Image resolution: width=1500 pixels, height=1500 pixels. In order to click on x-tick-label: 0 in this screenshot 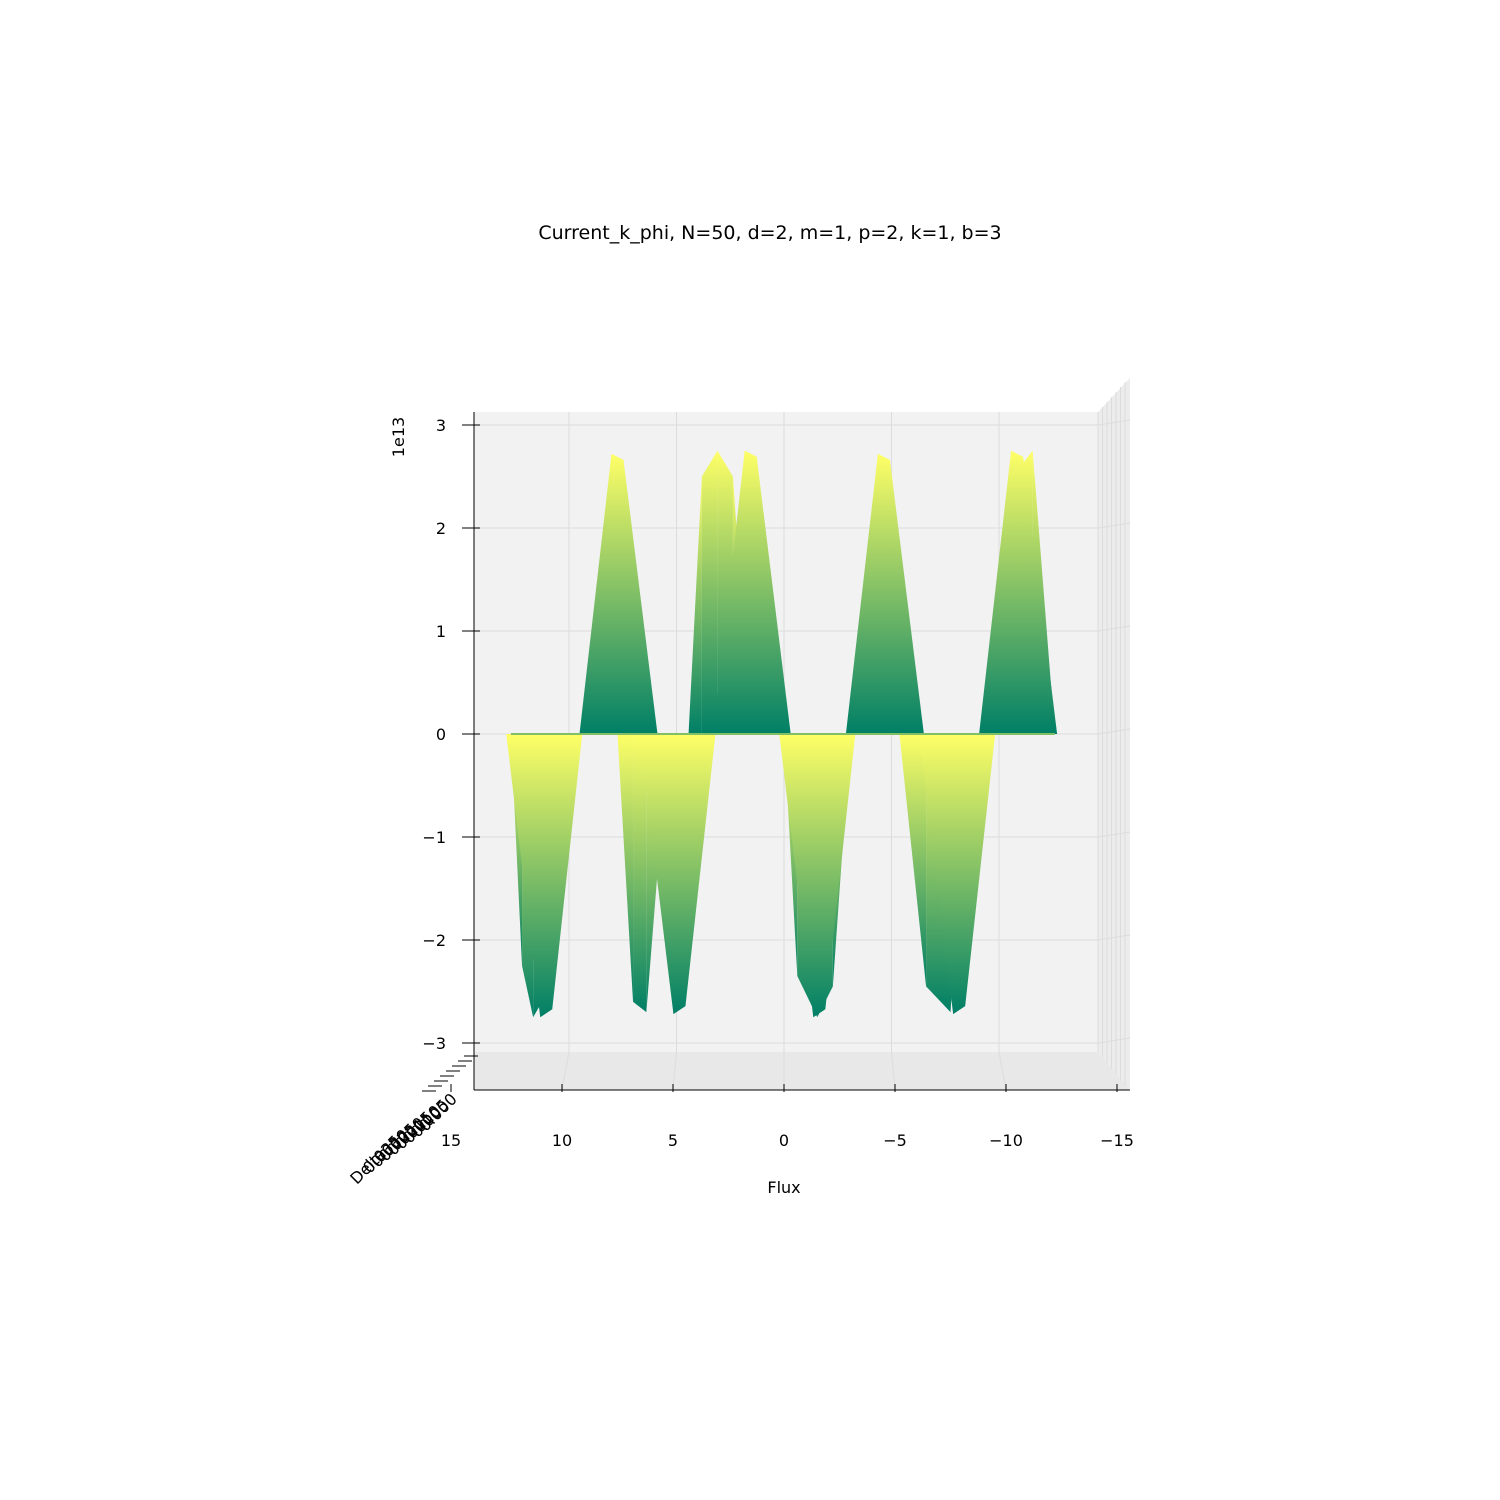, I will do `click(784, 1140)`.